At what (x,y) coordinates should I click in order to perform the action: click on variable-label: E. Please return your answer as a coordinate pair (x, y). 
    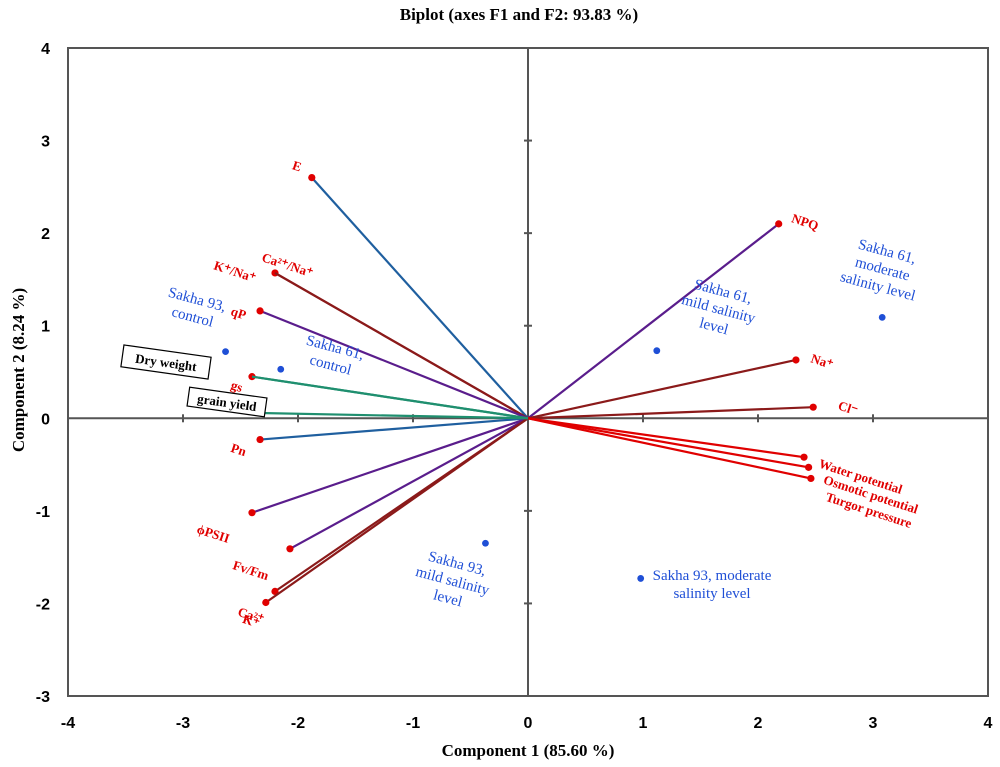
    Looking at the image, I should click on (297, 166).